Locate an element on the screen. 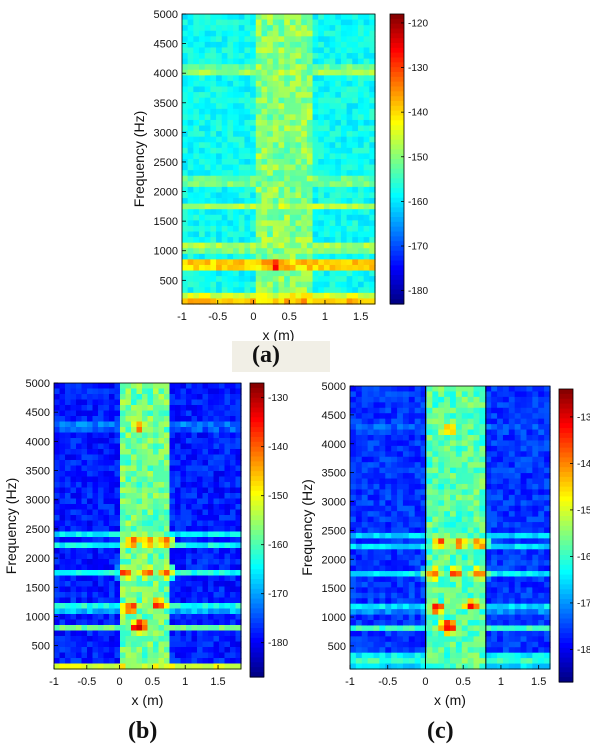 The image size is (596, 756). y-axis-label: Frequency (Hz) is located at coordinates (139, 159).